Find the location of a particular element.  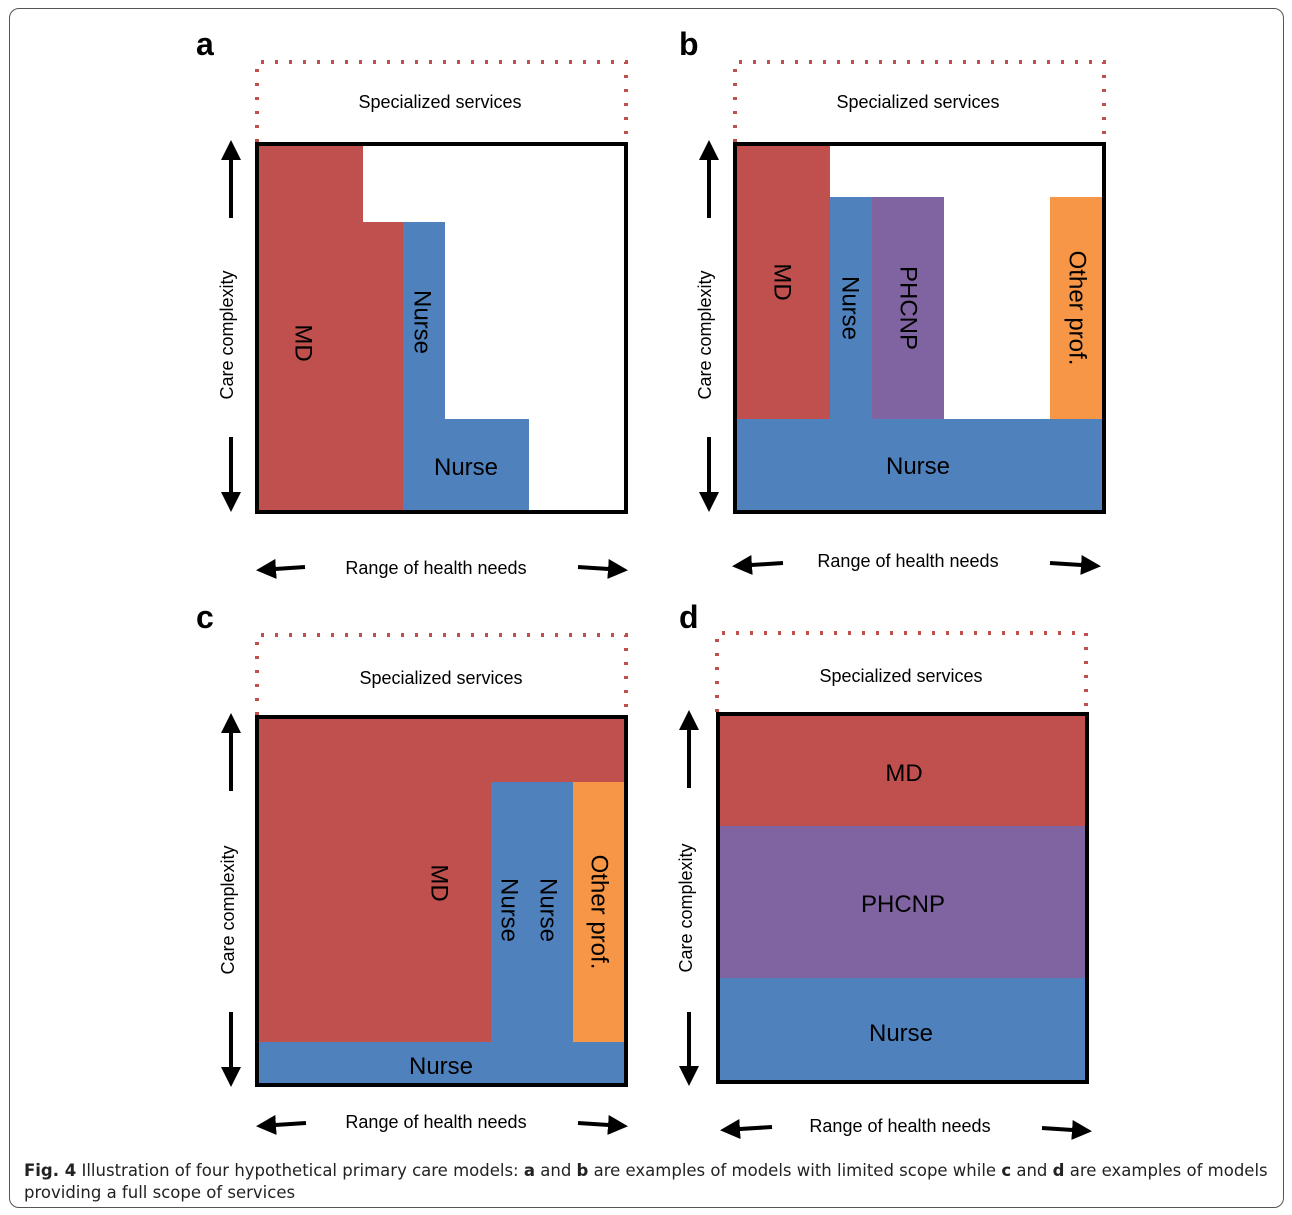

caption-panel-ref: c is located at coordinates (1006, 1170).